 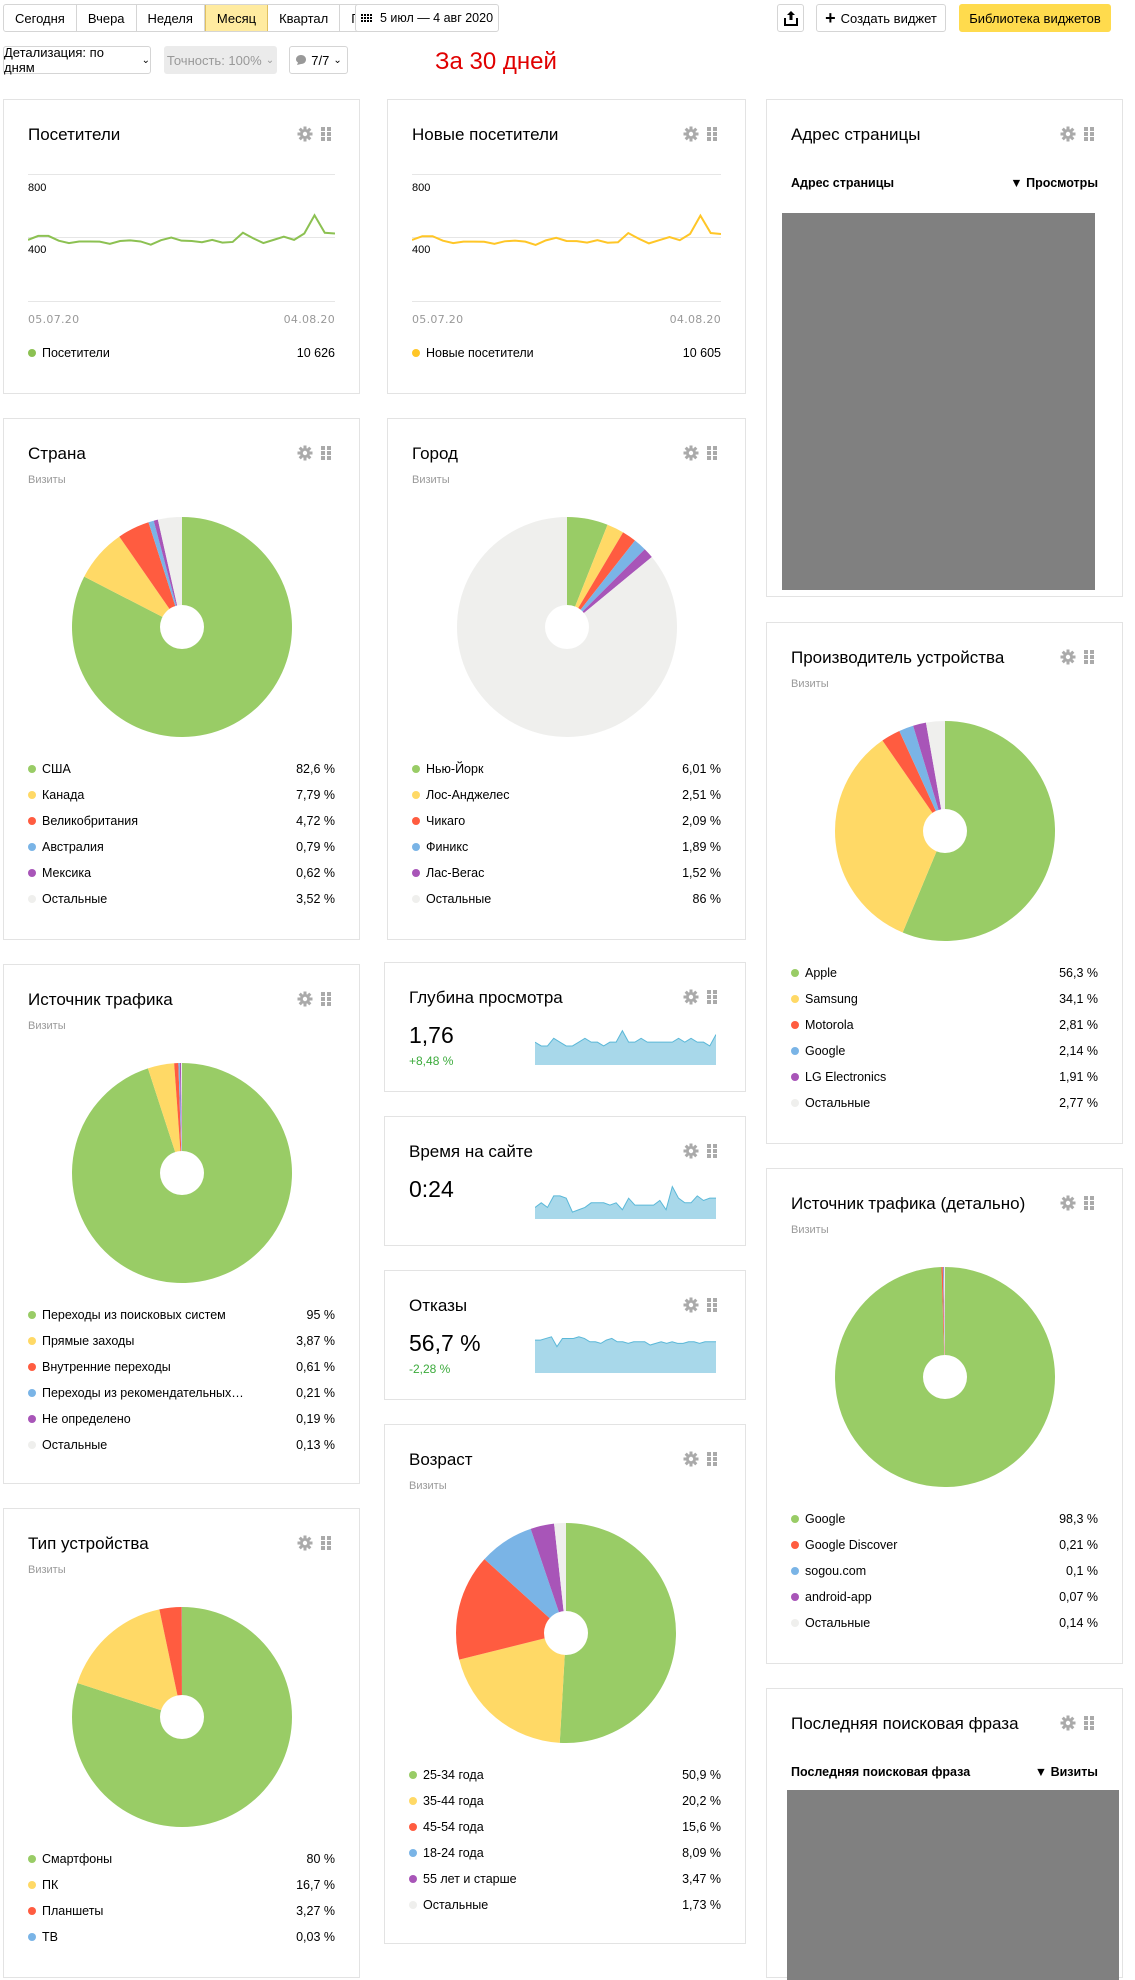 What do you see at coordinates (438, 1306) in the screenshot?
I see `widget-title: Отказы` at bounding box center [438, 1306].